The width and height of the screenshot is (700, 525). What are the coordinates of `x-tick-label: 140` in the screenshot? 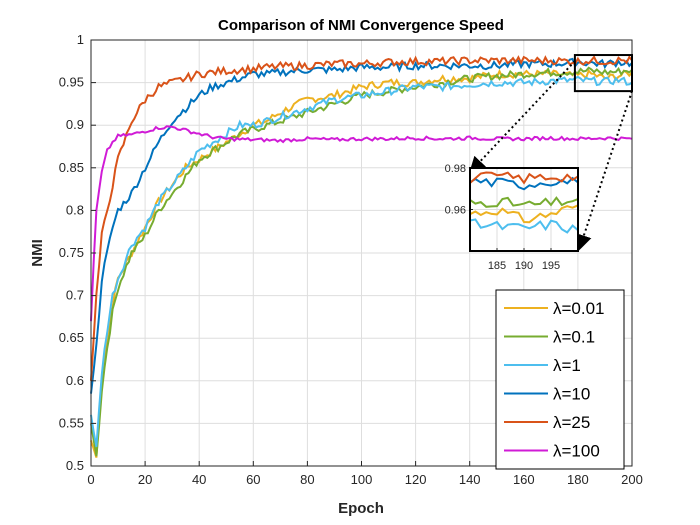 It's located at (470, 479).